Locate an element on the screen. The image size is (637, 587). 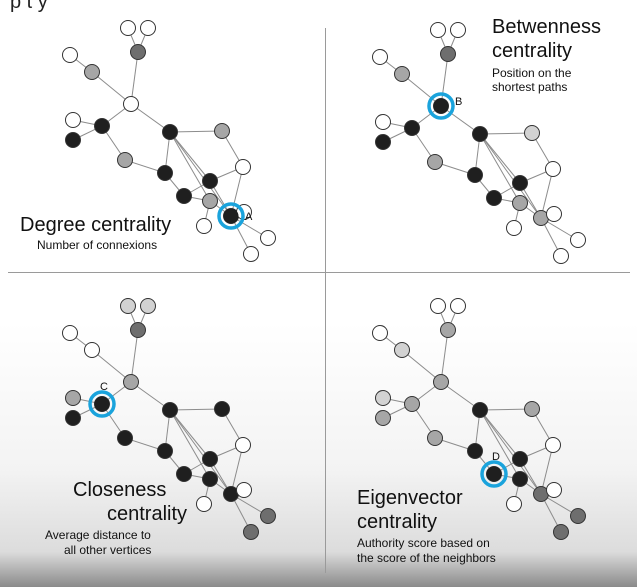
degree-network: A is located at coordinates (169, 141).